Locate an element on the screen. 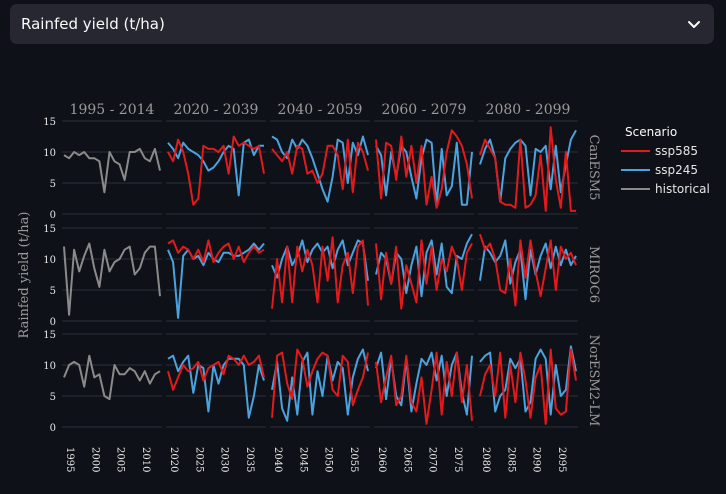 Image resolution: width=726 pixels, height=494 pixels. period-header: 2060 - 2079 is located at coordinates (424, 110).